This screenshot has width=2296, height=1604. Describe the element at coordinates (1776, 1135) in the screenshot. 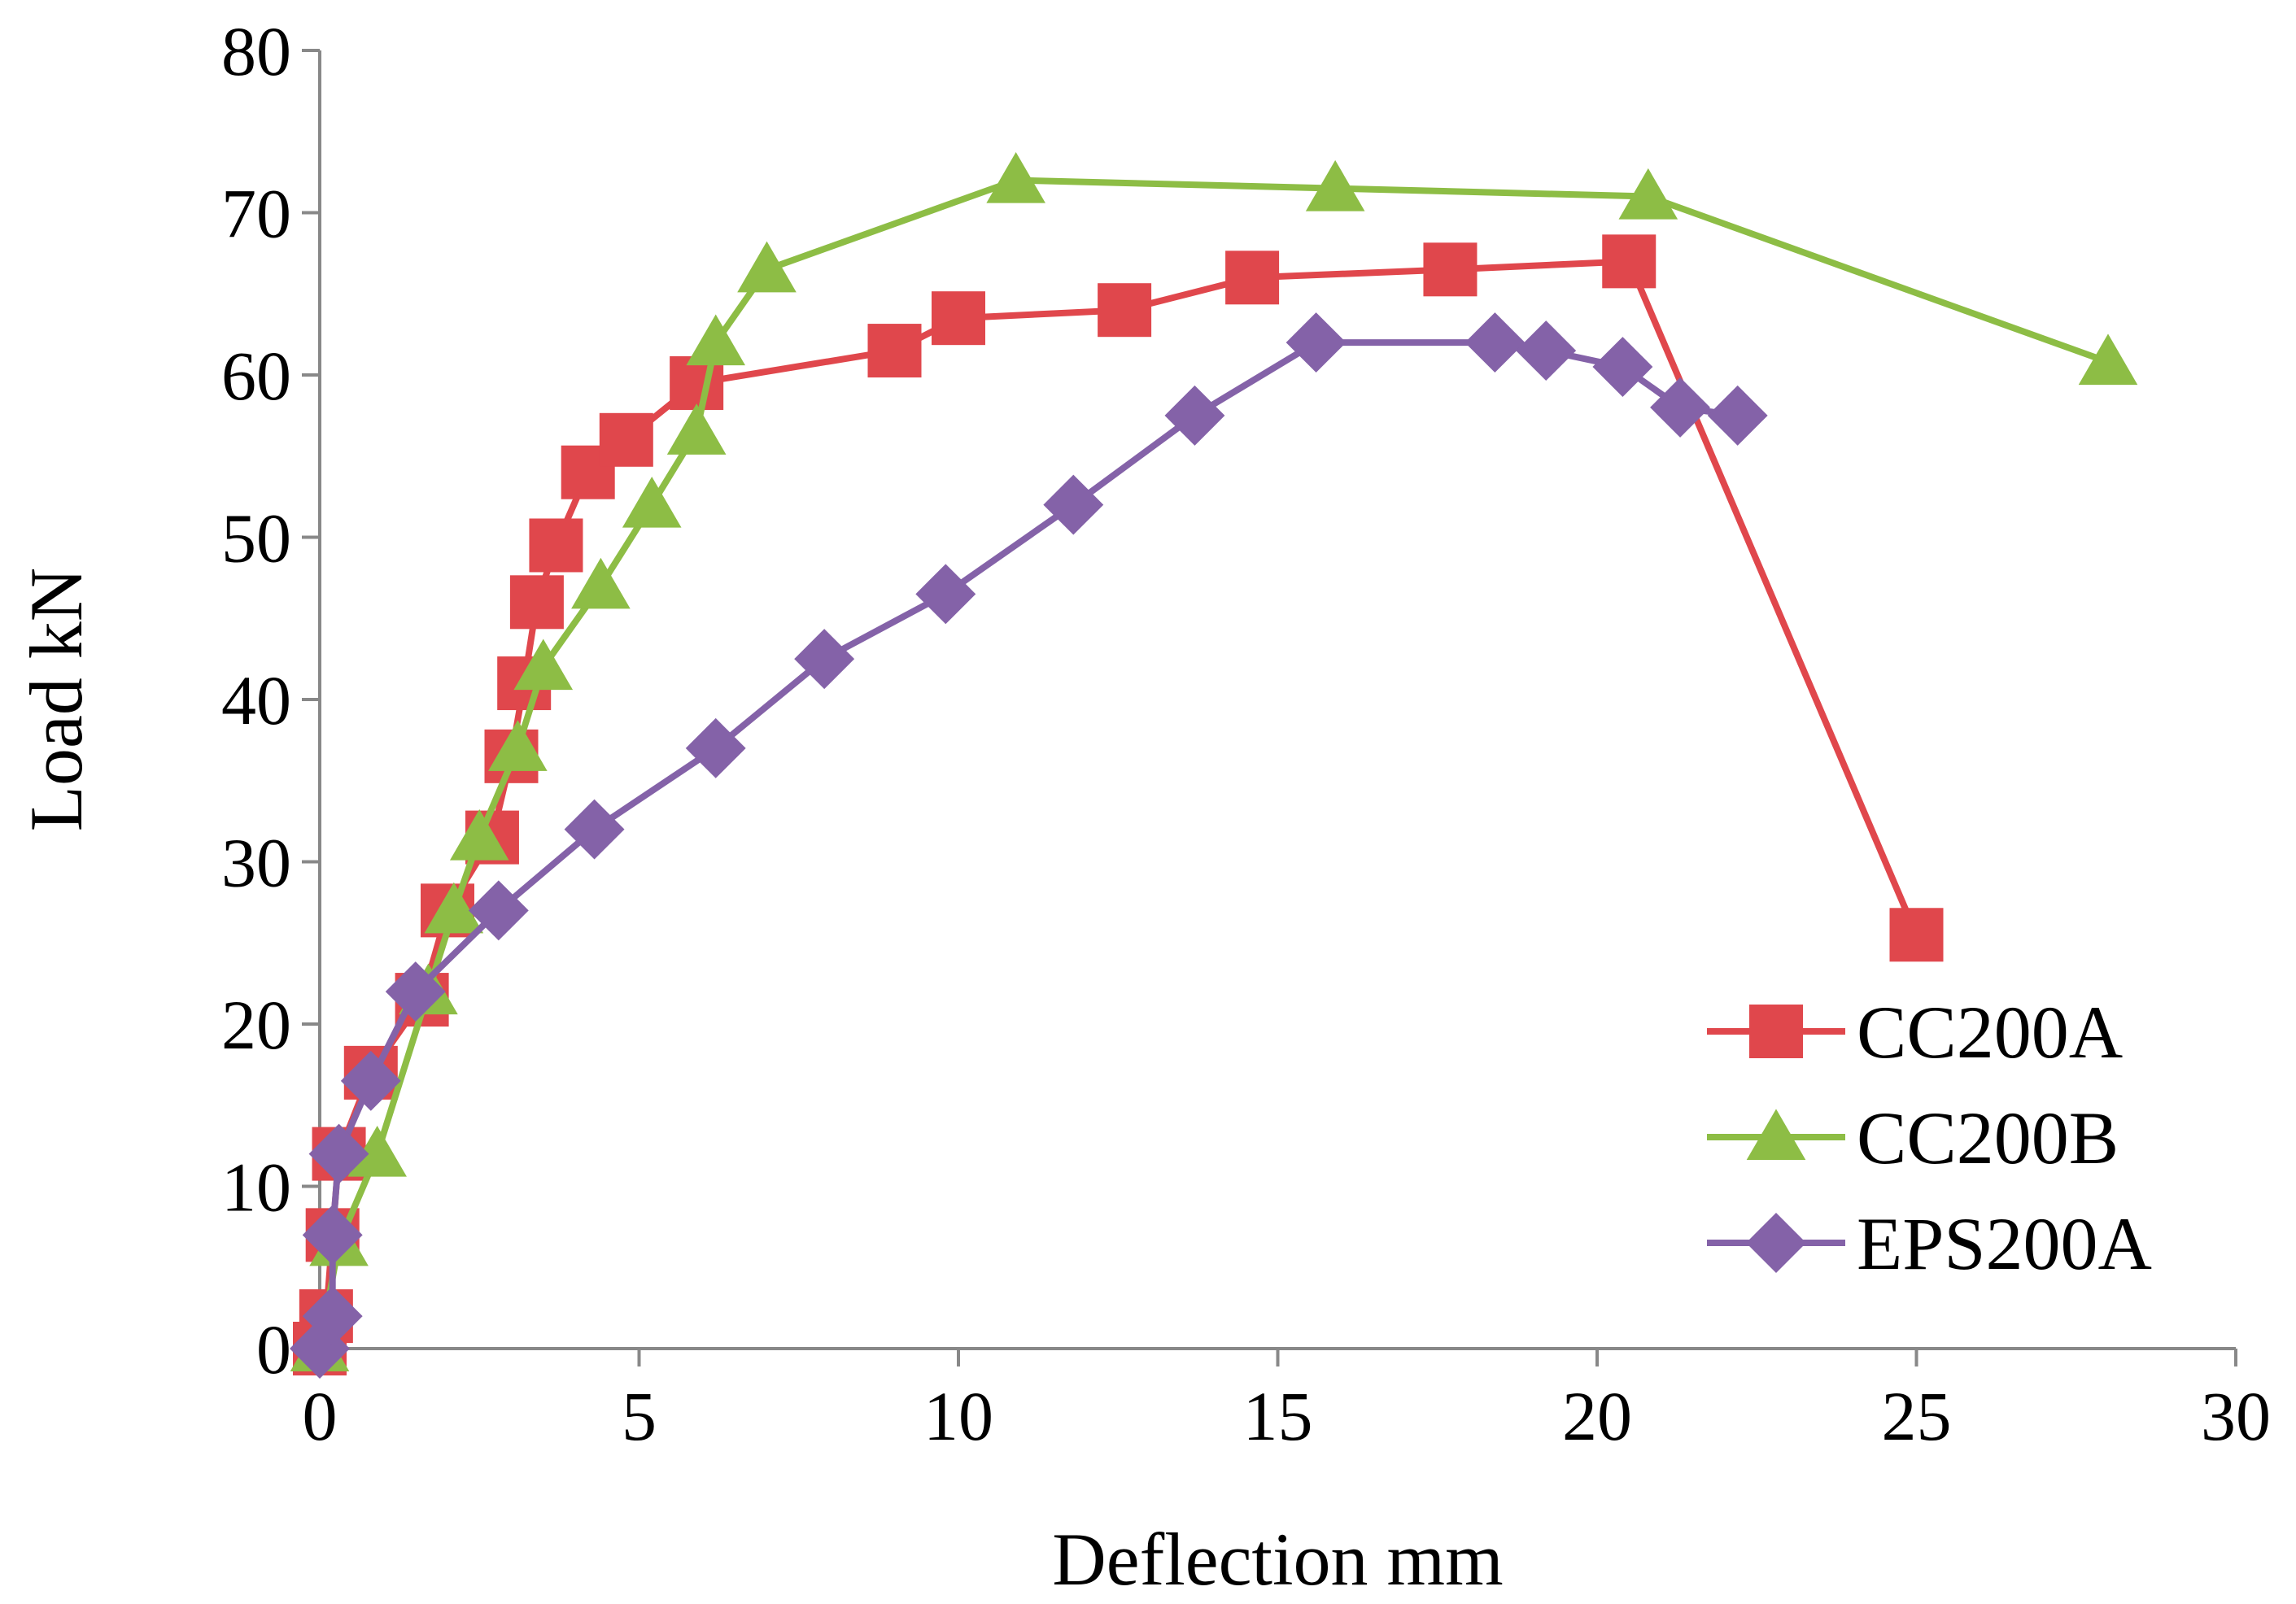

I see `legend-marker-cc200b` at that location.